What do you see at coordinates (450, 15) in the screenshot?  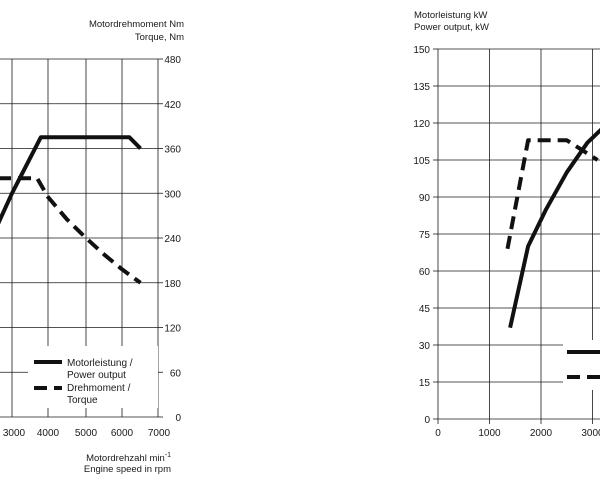 I see `left-axis-title-de: Motorleistung kW` at bounding box center [450, 15].